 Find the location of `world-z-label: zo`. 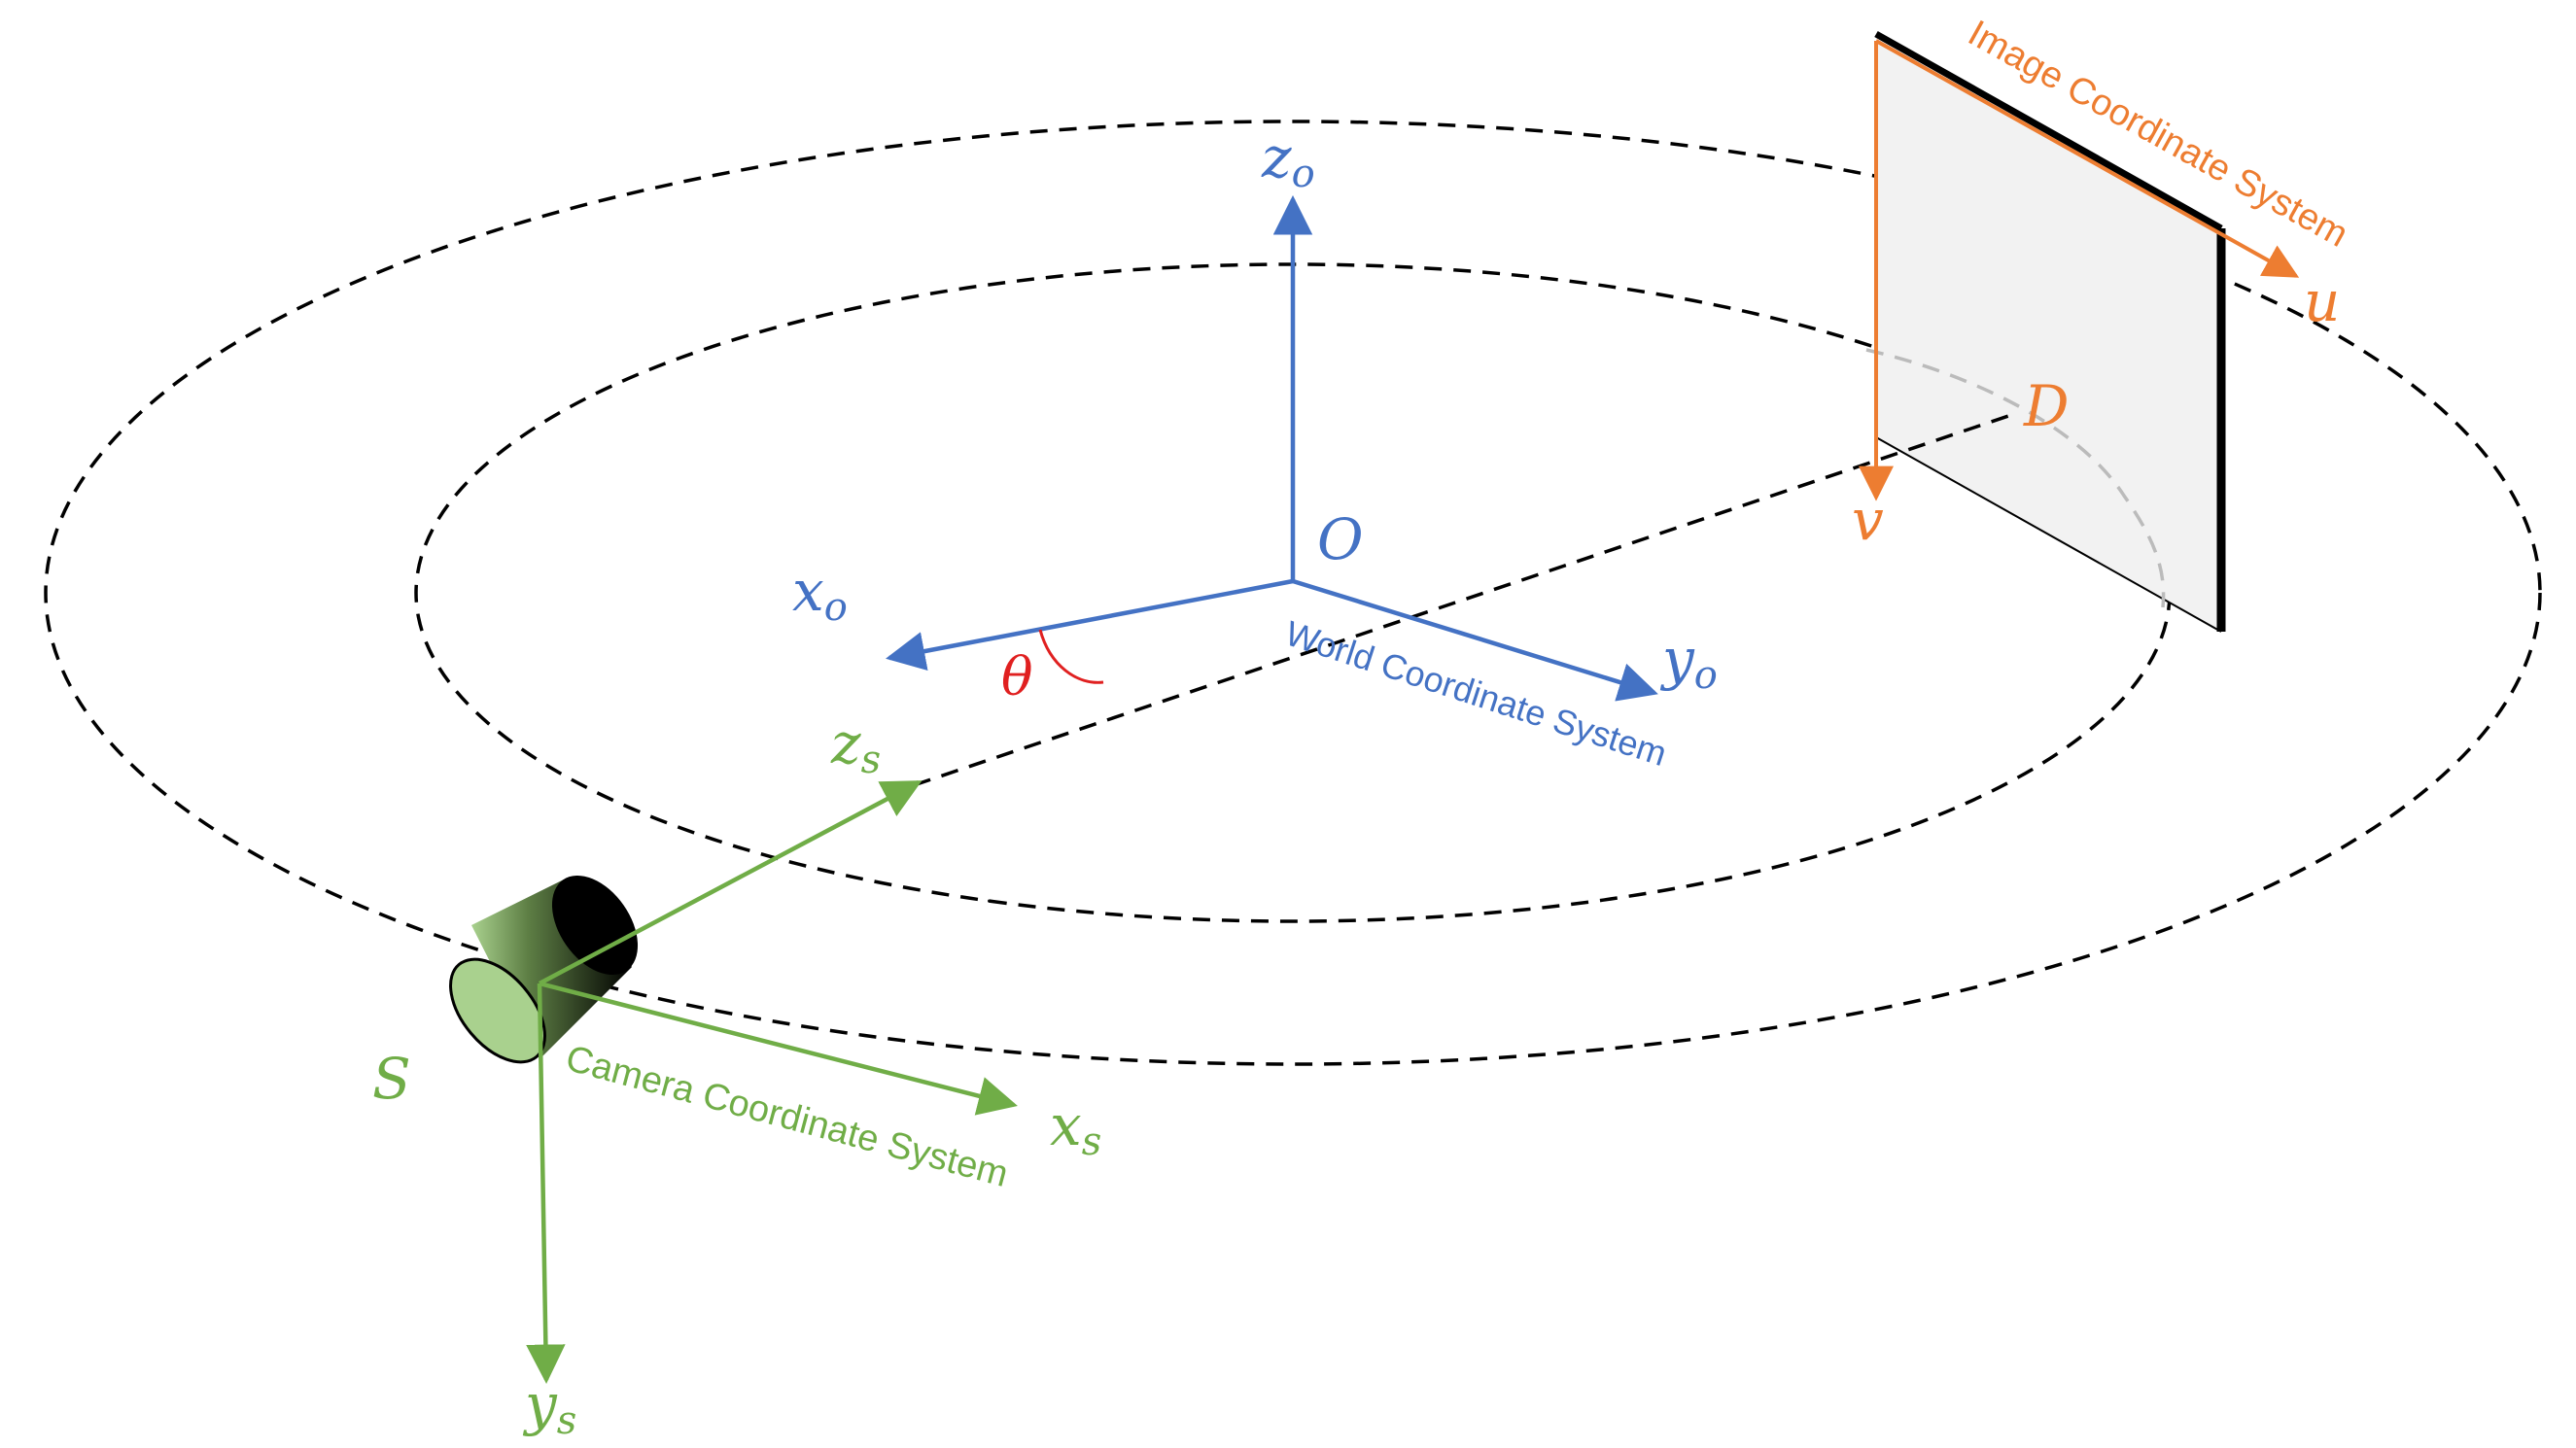

world-z-label: zo is located at coordinates (1288, 160).